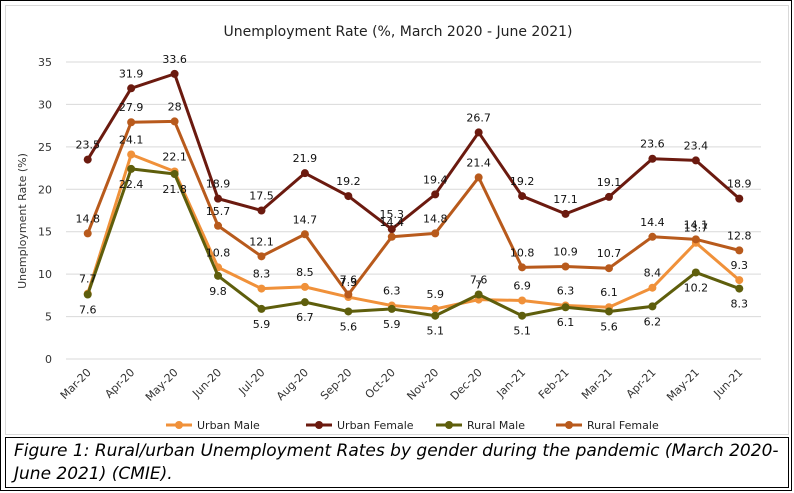 The height and width of the screenshot is (493, 794). What do you see at coordinates (609, 292) in the screenshot?
I see `data-label-urban-male: 6.1` at bounding box center [609, 292].